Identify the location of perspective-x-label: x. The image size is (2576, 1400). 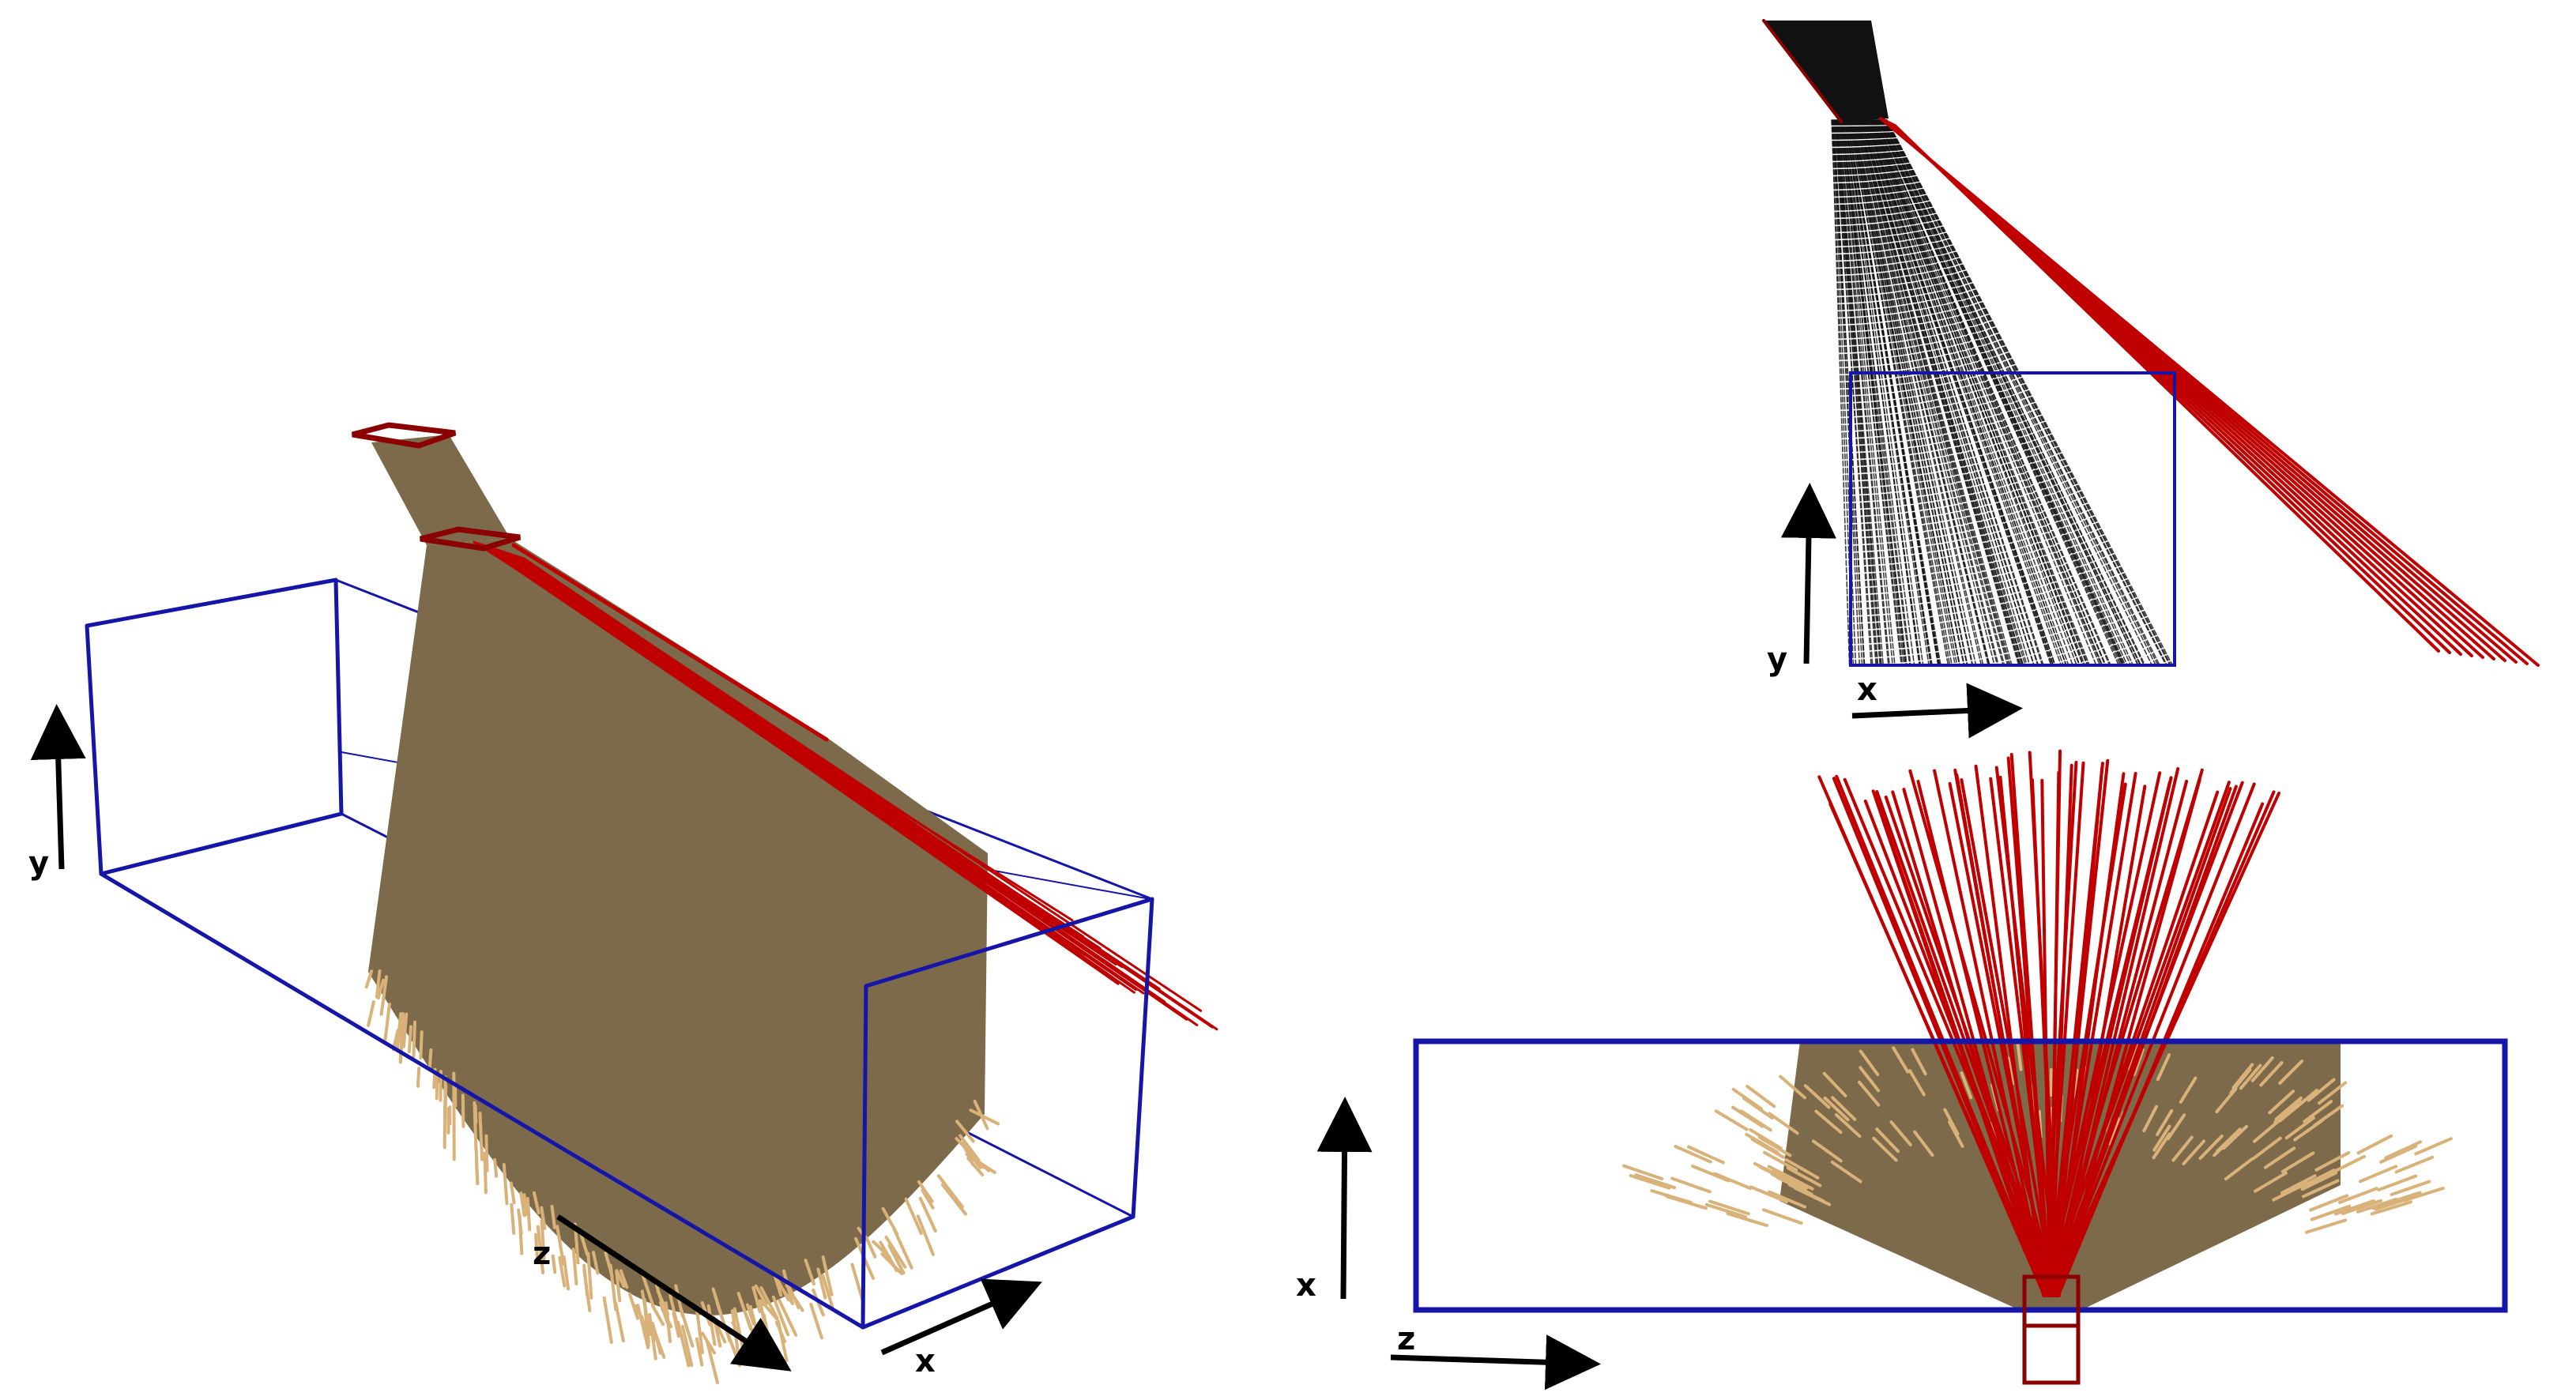
(925, 1361).